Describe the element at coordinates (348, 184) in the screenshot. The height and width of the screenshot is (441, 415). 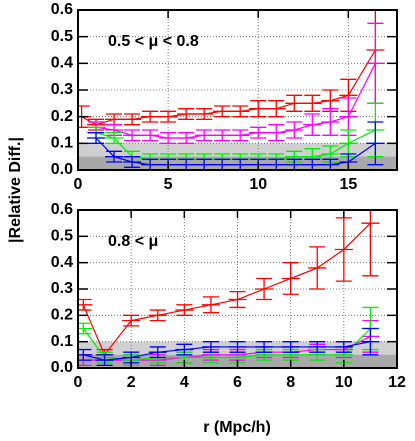
I see `x-tick-label: 15` at that location.